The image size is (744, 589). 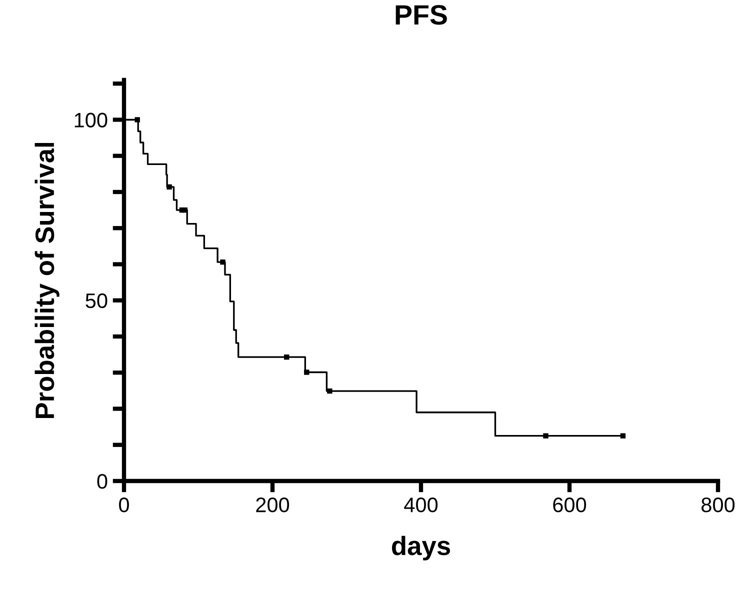 What do you see at coordinates (421, 505) in the screenshot?
I see `x-tick-label: 400` at bounding box center [421, 505].